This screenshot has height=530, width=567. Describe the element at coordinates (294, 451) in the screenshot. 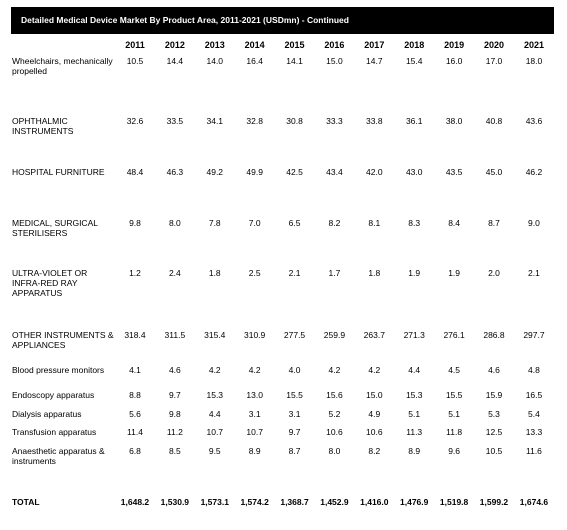

I see `value-cell: 8.7` at that location.